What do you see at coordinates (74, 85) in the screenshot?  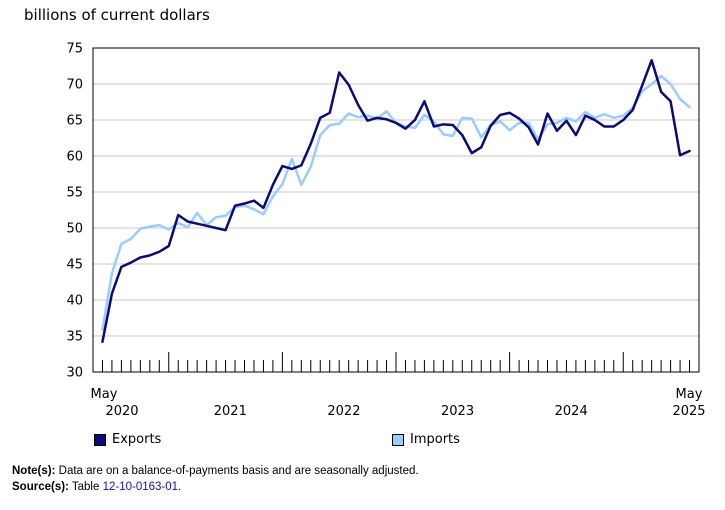 I see `y-tick-label: 70` at bounding box center [74, 85].